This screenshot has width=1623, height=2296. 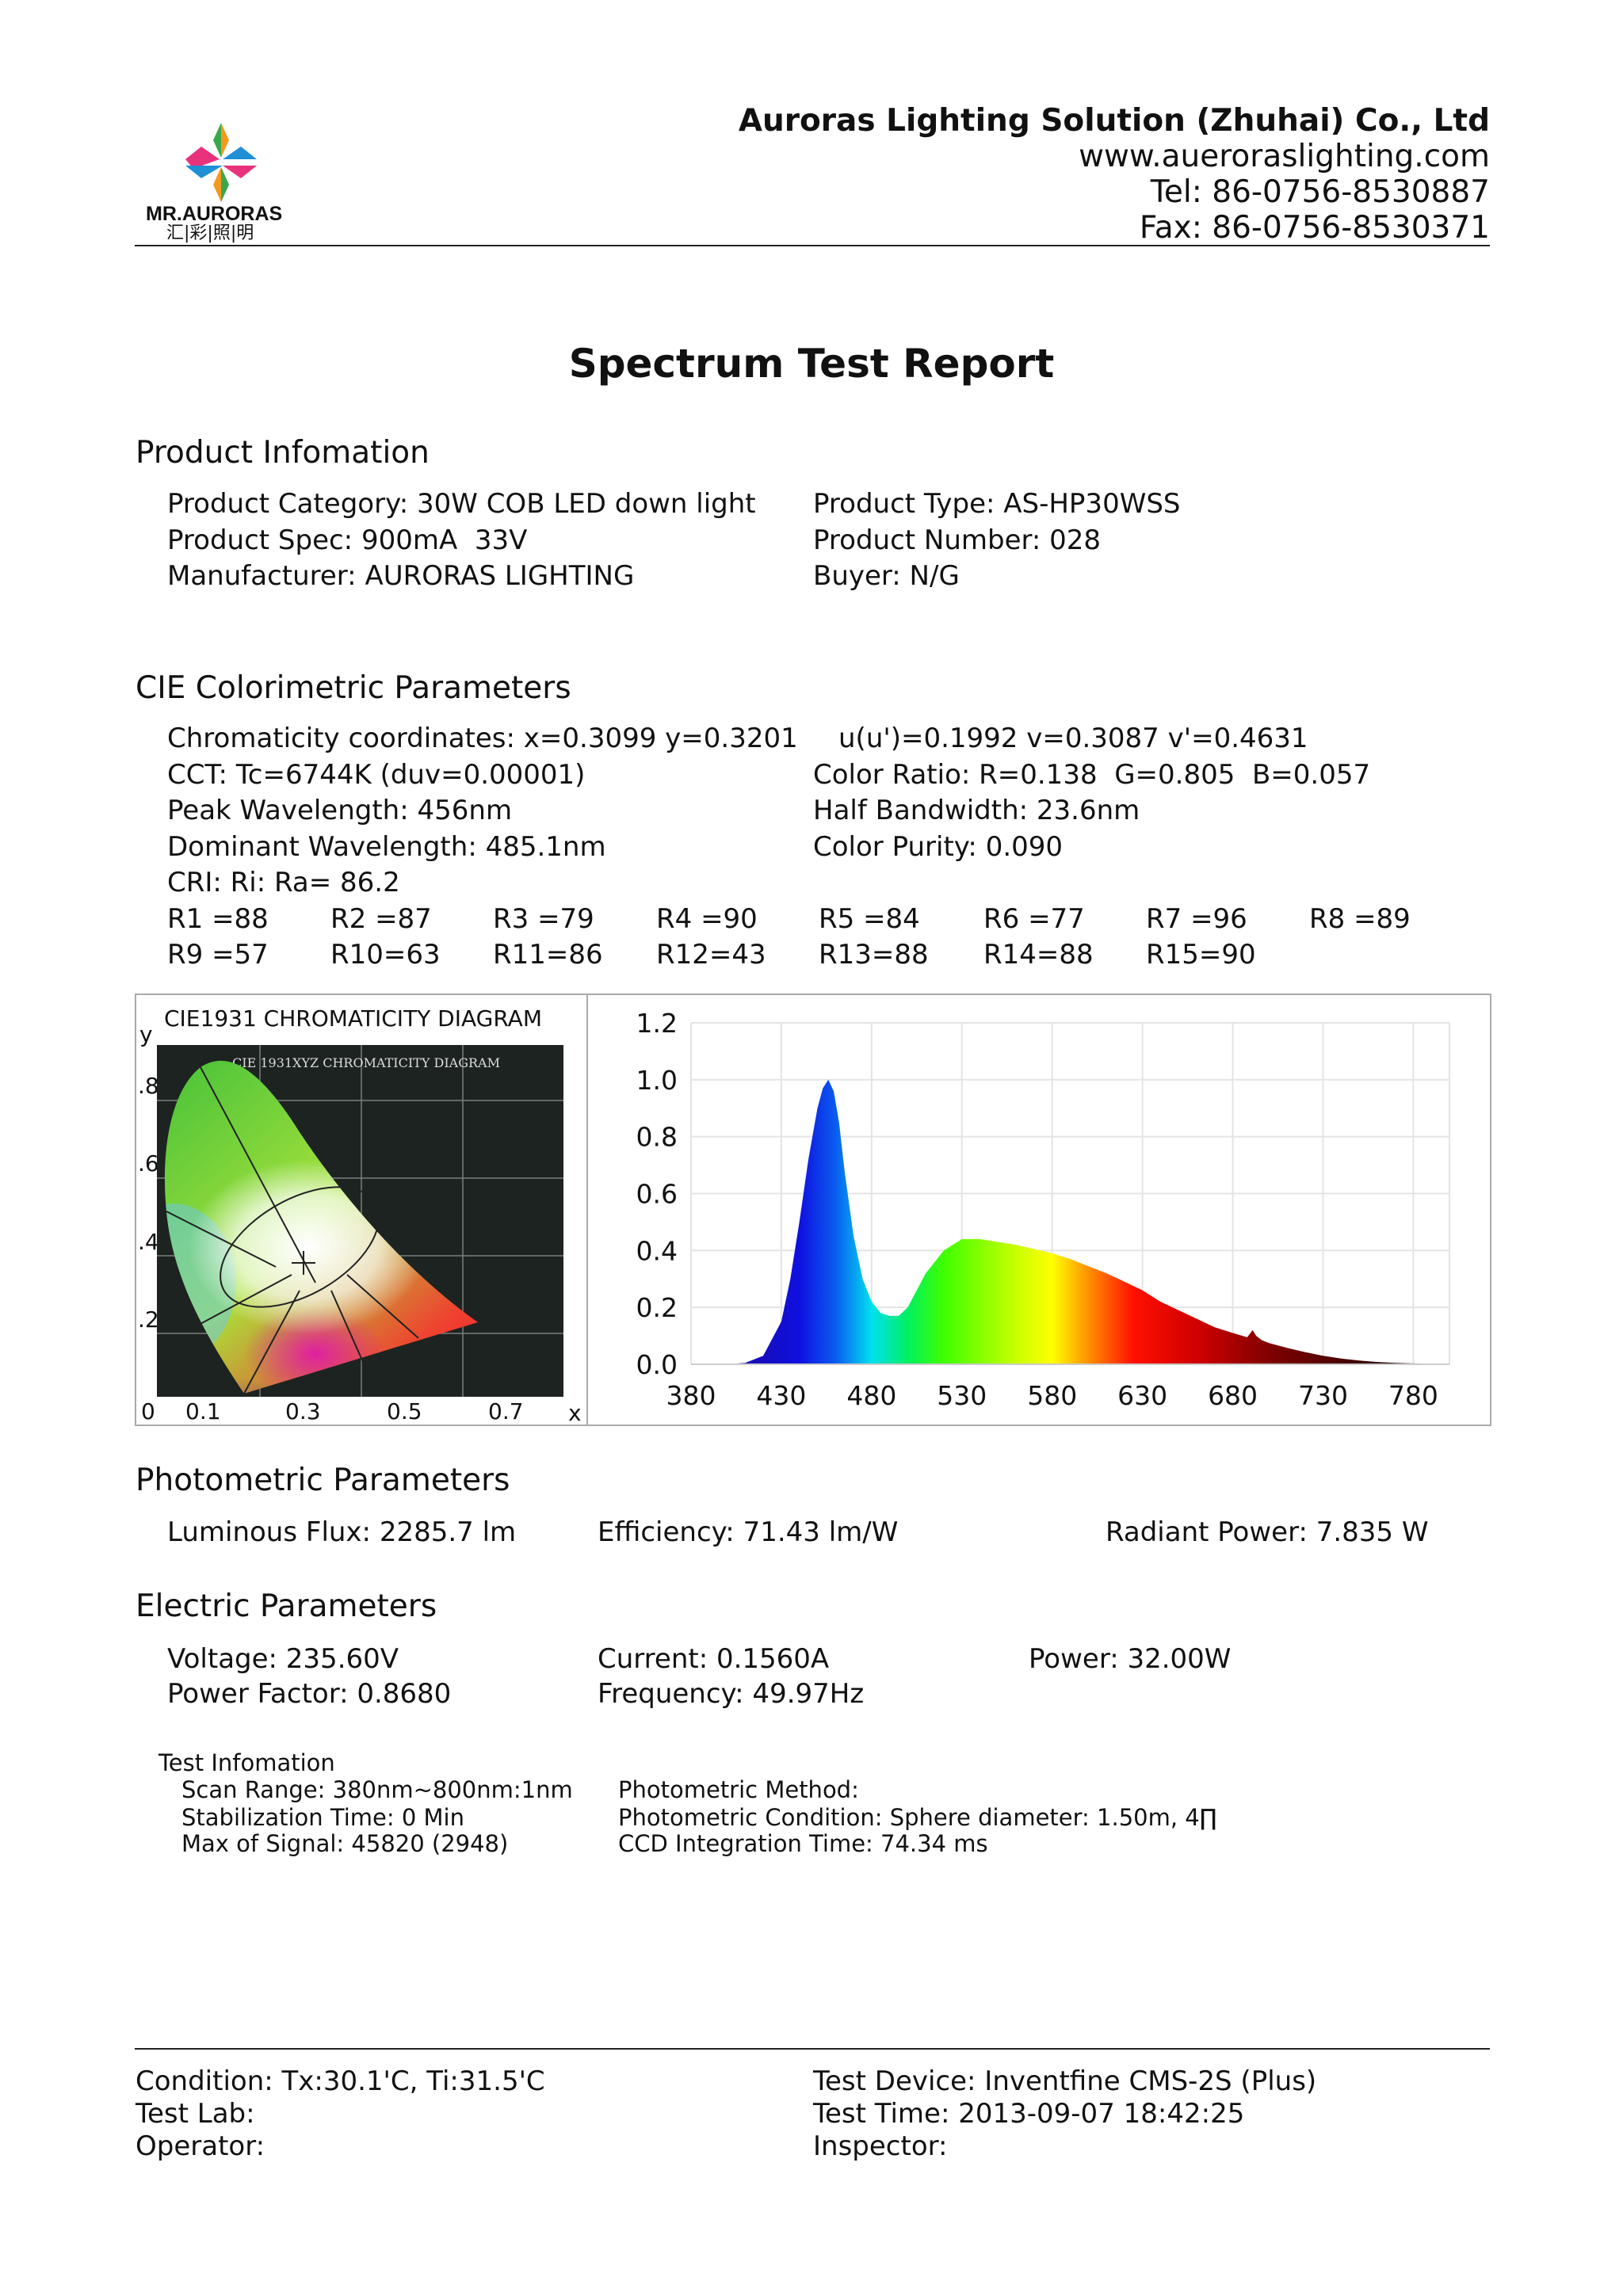 What do you see at coordinates (1360, 919) in the screenshot?
I see `cri-r-value: R8 =89` at bounding box center [1360, 919].